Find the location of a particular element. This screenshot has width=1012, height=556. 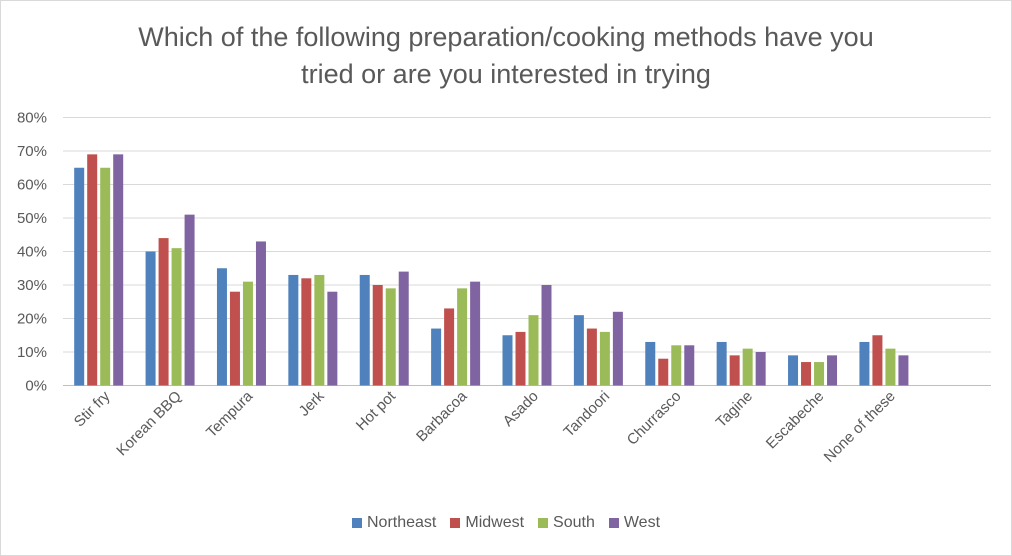

y-tick-label: 30% is located at coordinates (32, 285).